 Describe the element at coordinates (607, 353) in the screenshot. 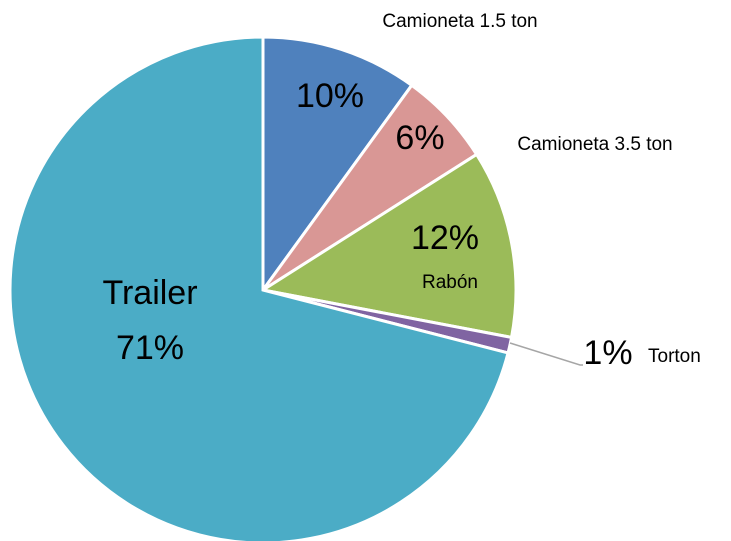

I see `value-label: 1%` at that location.